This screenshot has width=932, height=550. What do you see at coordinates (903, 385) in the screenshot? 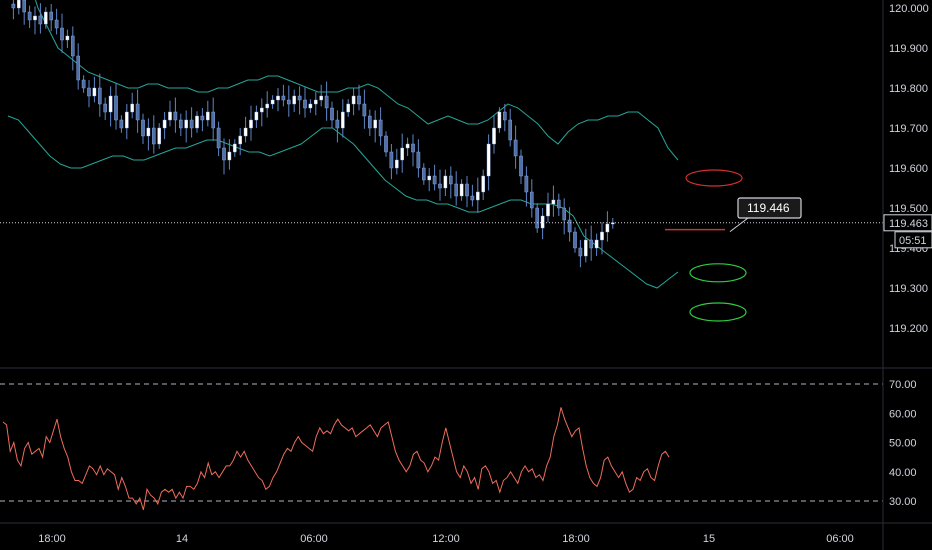
I see `rsi-tick-label: 70.00` at bounding box center [903, 385].